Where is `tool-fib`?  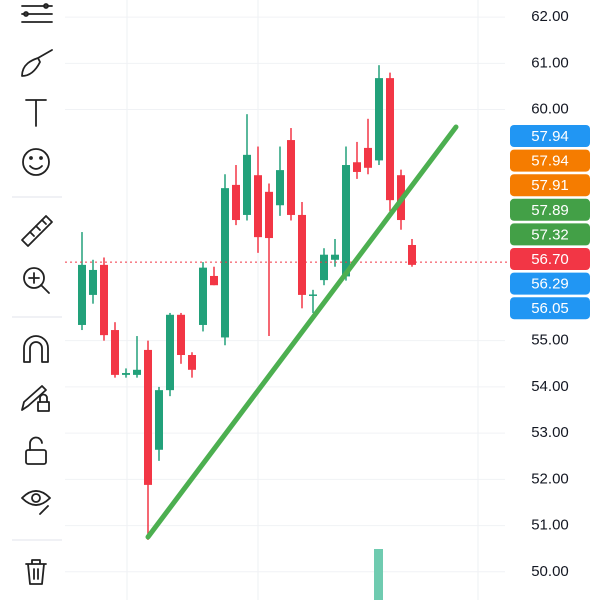 tool-fib is located at coordinates (37, 13).